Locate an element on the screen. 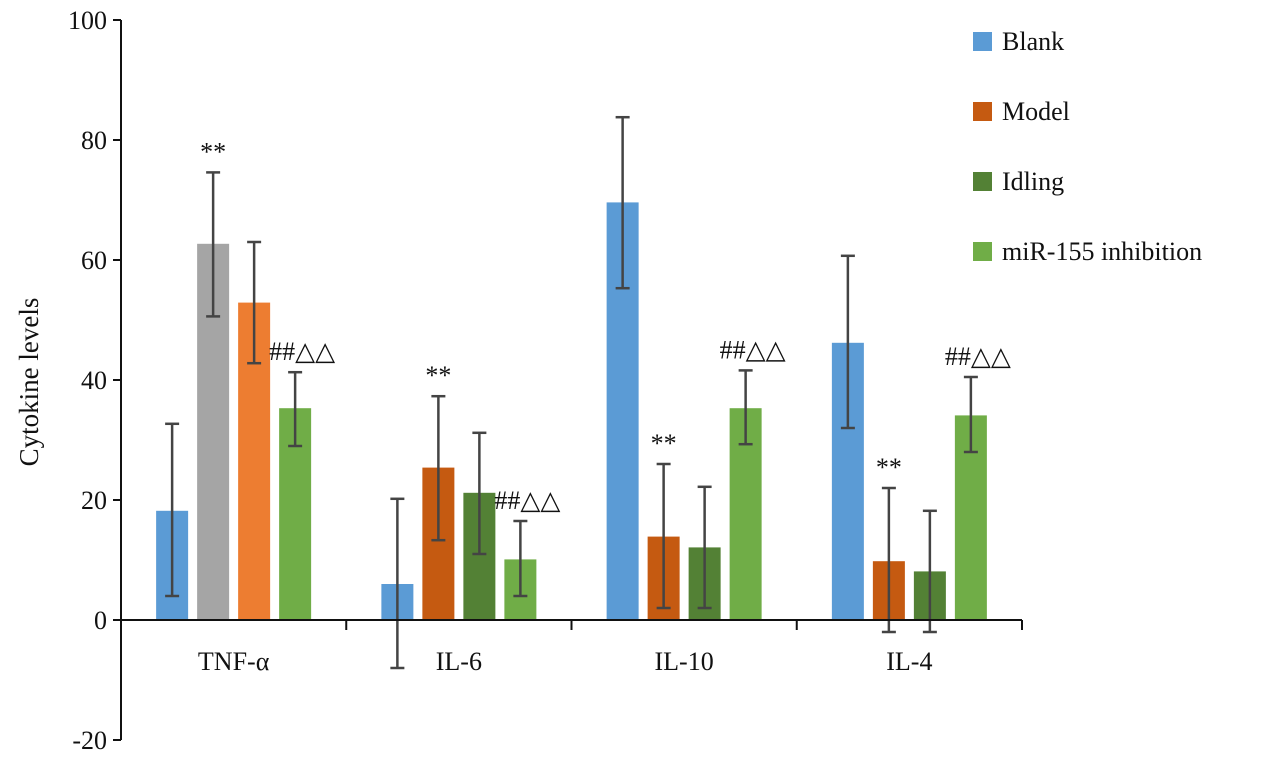  x-category-label: TNF-α is located at coordinates (234, 661).